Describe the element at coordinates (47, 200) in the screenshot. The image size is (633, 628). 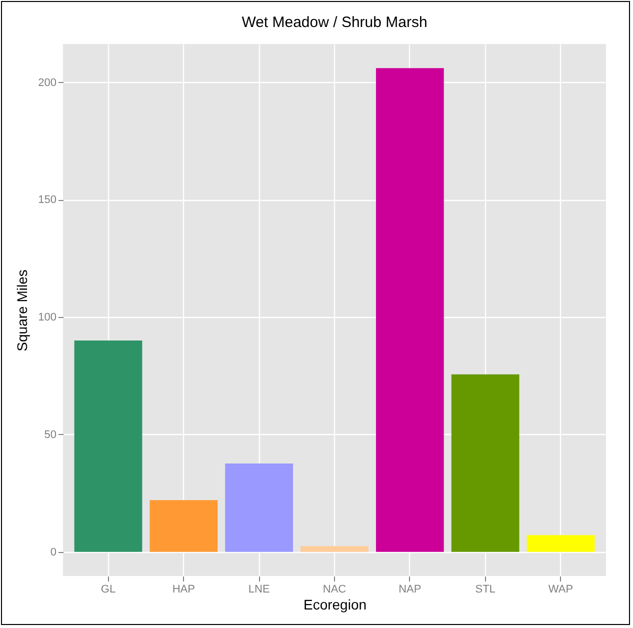
I see `y-tick-label: 150` at that location.